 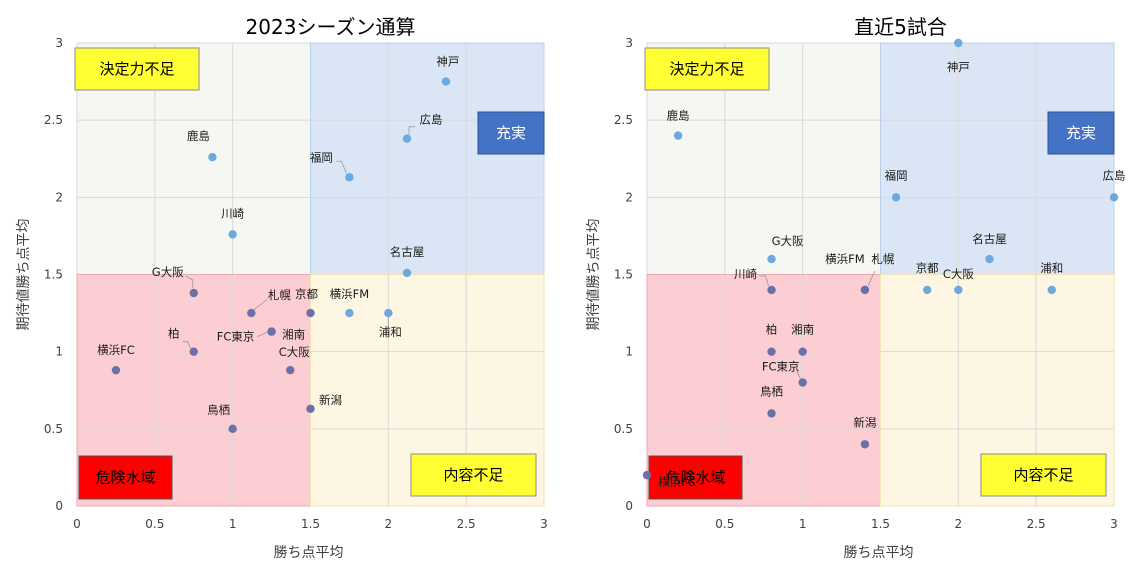 I want to click on chart-title: 直近5試合, so click(x=900, y=27).